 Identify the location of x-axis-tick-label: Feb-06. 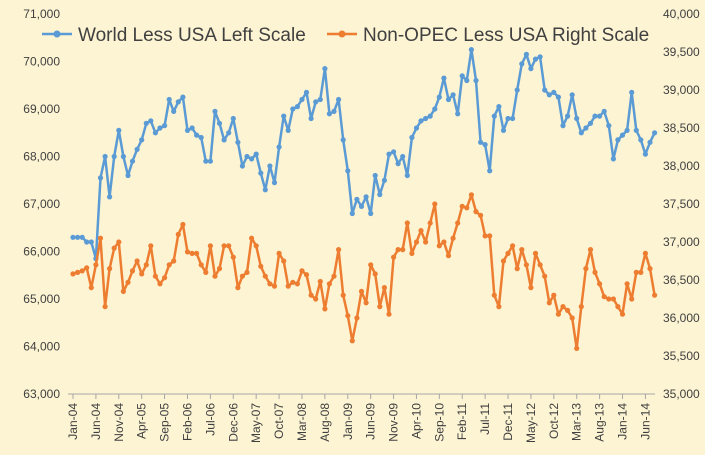
(187, 422).